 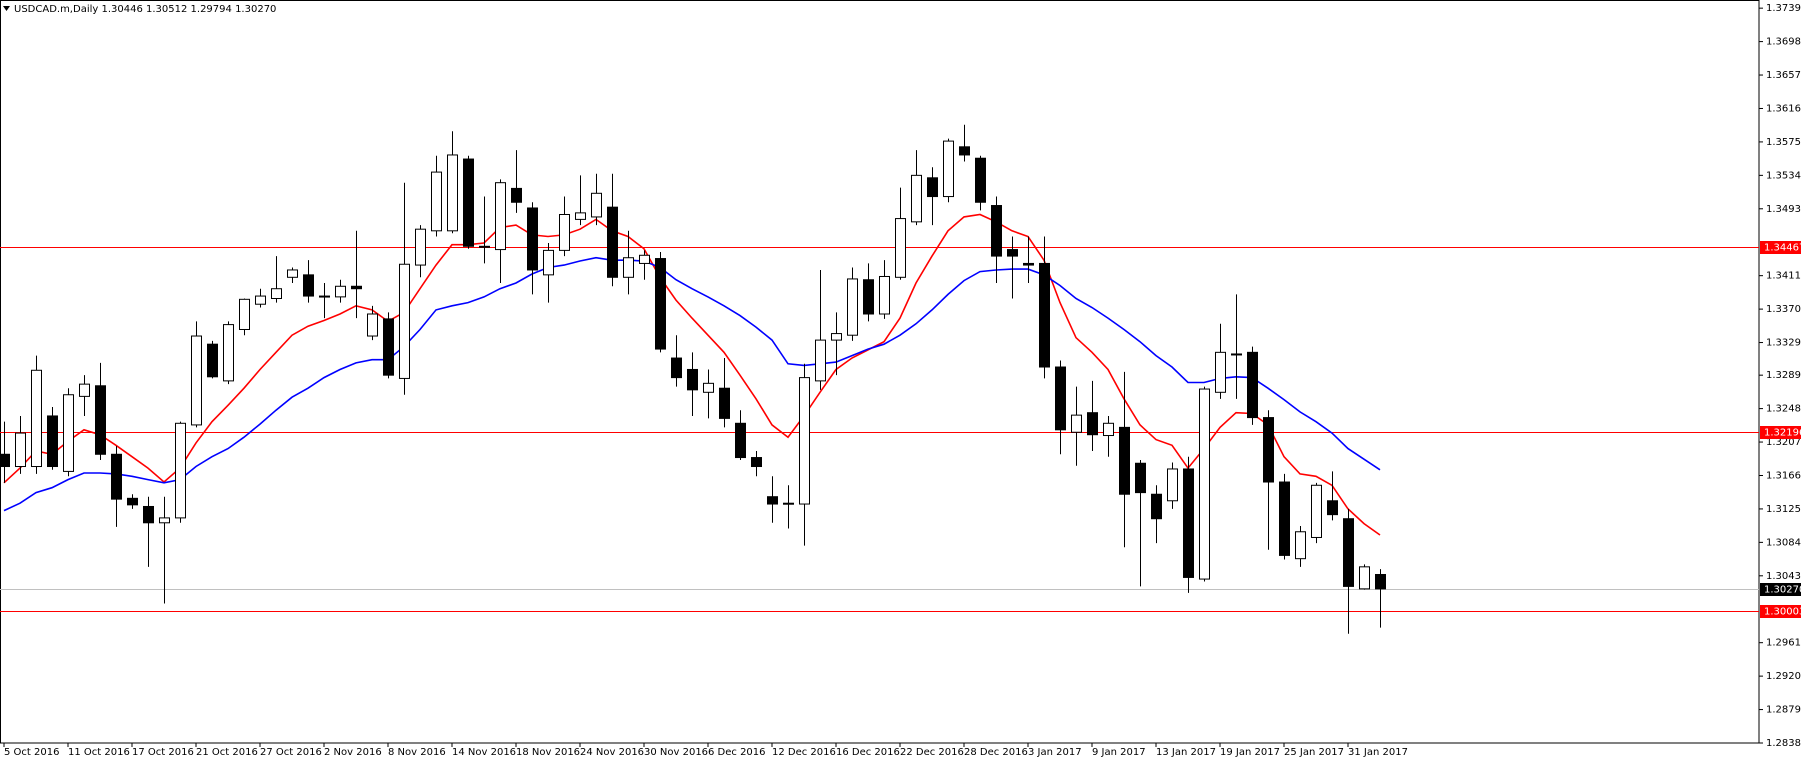 What do you see at coordinates (353, 752) in the screenshot?
I see `x-tick-label: 2 Nov 2016` at bounding box center [353, 752].